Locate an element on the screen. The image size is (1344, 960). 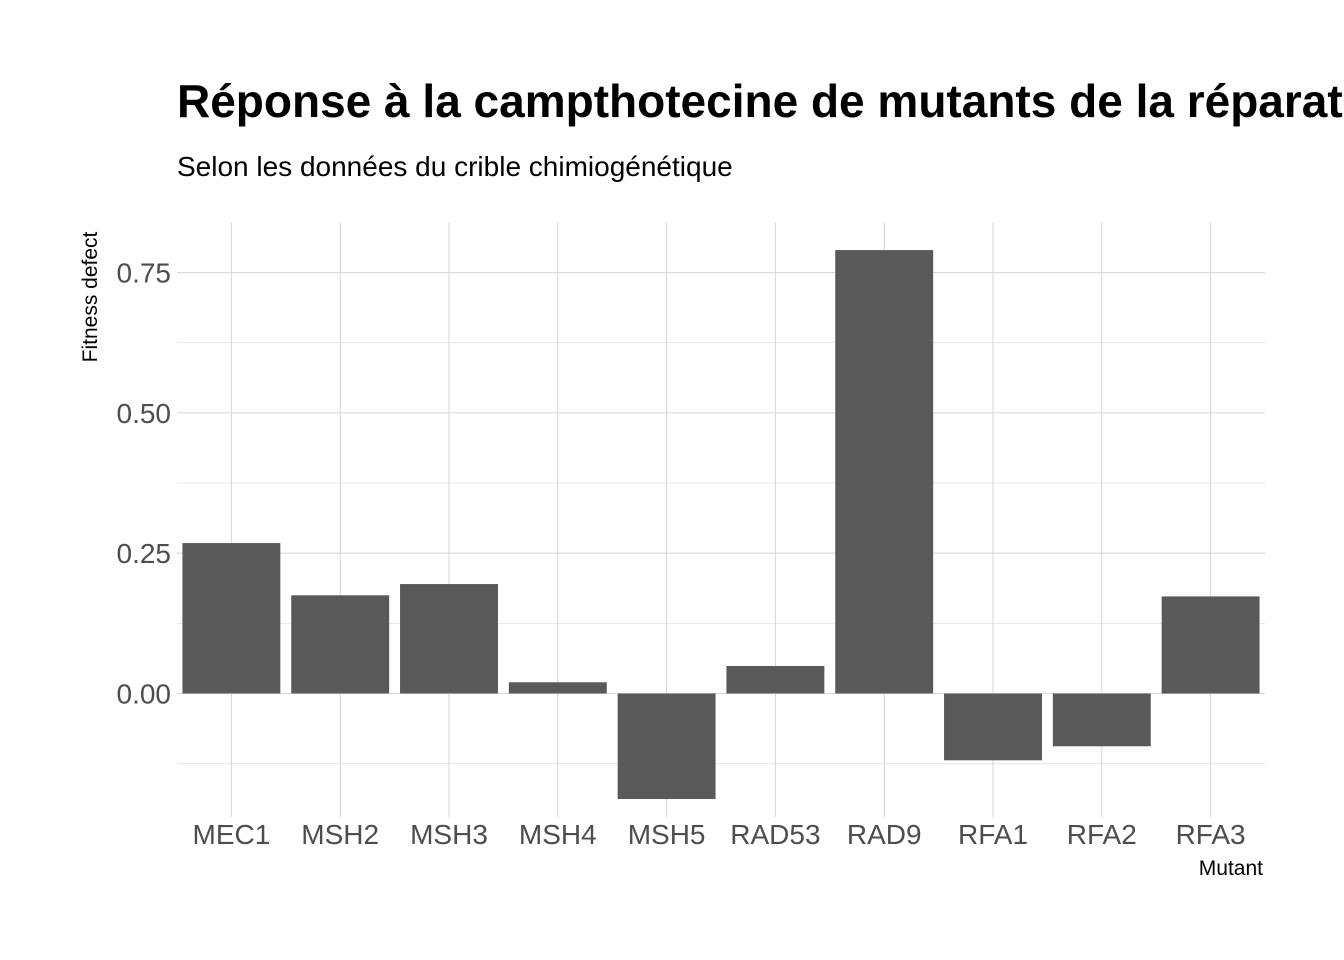
x-tick-label: RFA1 is located at coordinates (993, 834).